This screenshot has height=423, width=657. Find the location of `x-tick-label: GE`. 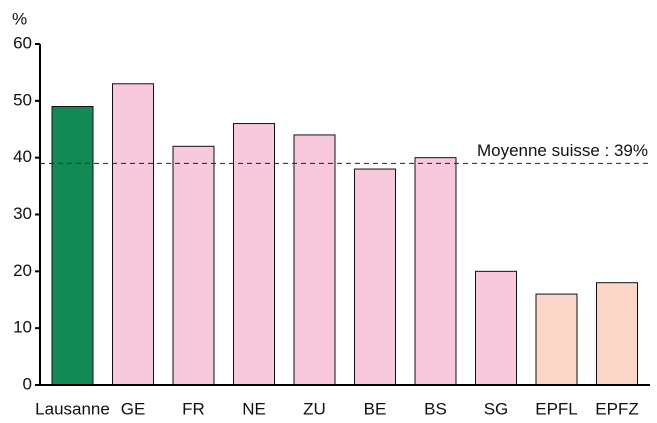

x-tick-label: GE is located at coordinates (133, 408).